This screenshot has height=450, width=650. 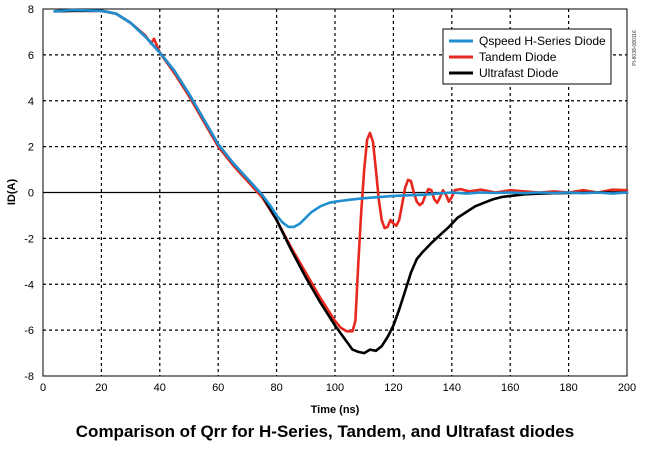 I want to click on x-axis-title: Time (ns), so click(x=335, y=410).